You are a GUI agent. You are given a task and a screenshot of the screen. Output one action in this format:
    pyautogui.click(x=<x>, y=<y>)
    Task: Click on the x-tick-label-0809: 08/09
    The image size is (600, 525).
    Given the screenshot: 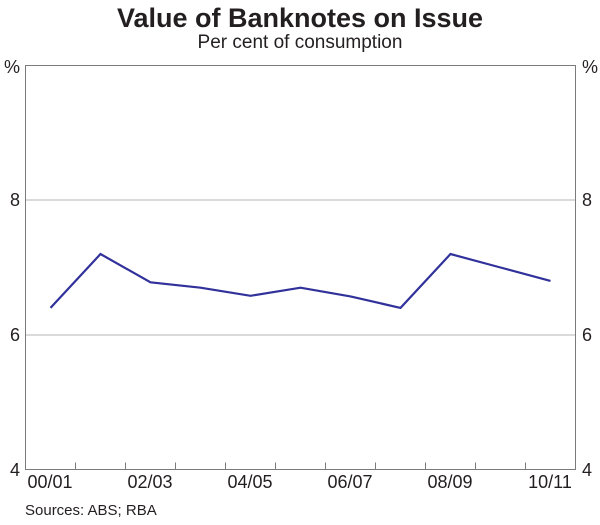 What is the action you would take?
    pyautogui.click(x=450, y=482)
    